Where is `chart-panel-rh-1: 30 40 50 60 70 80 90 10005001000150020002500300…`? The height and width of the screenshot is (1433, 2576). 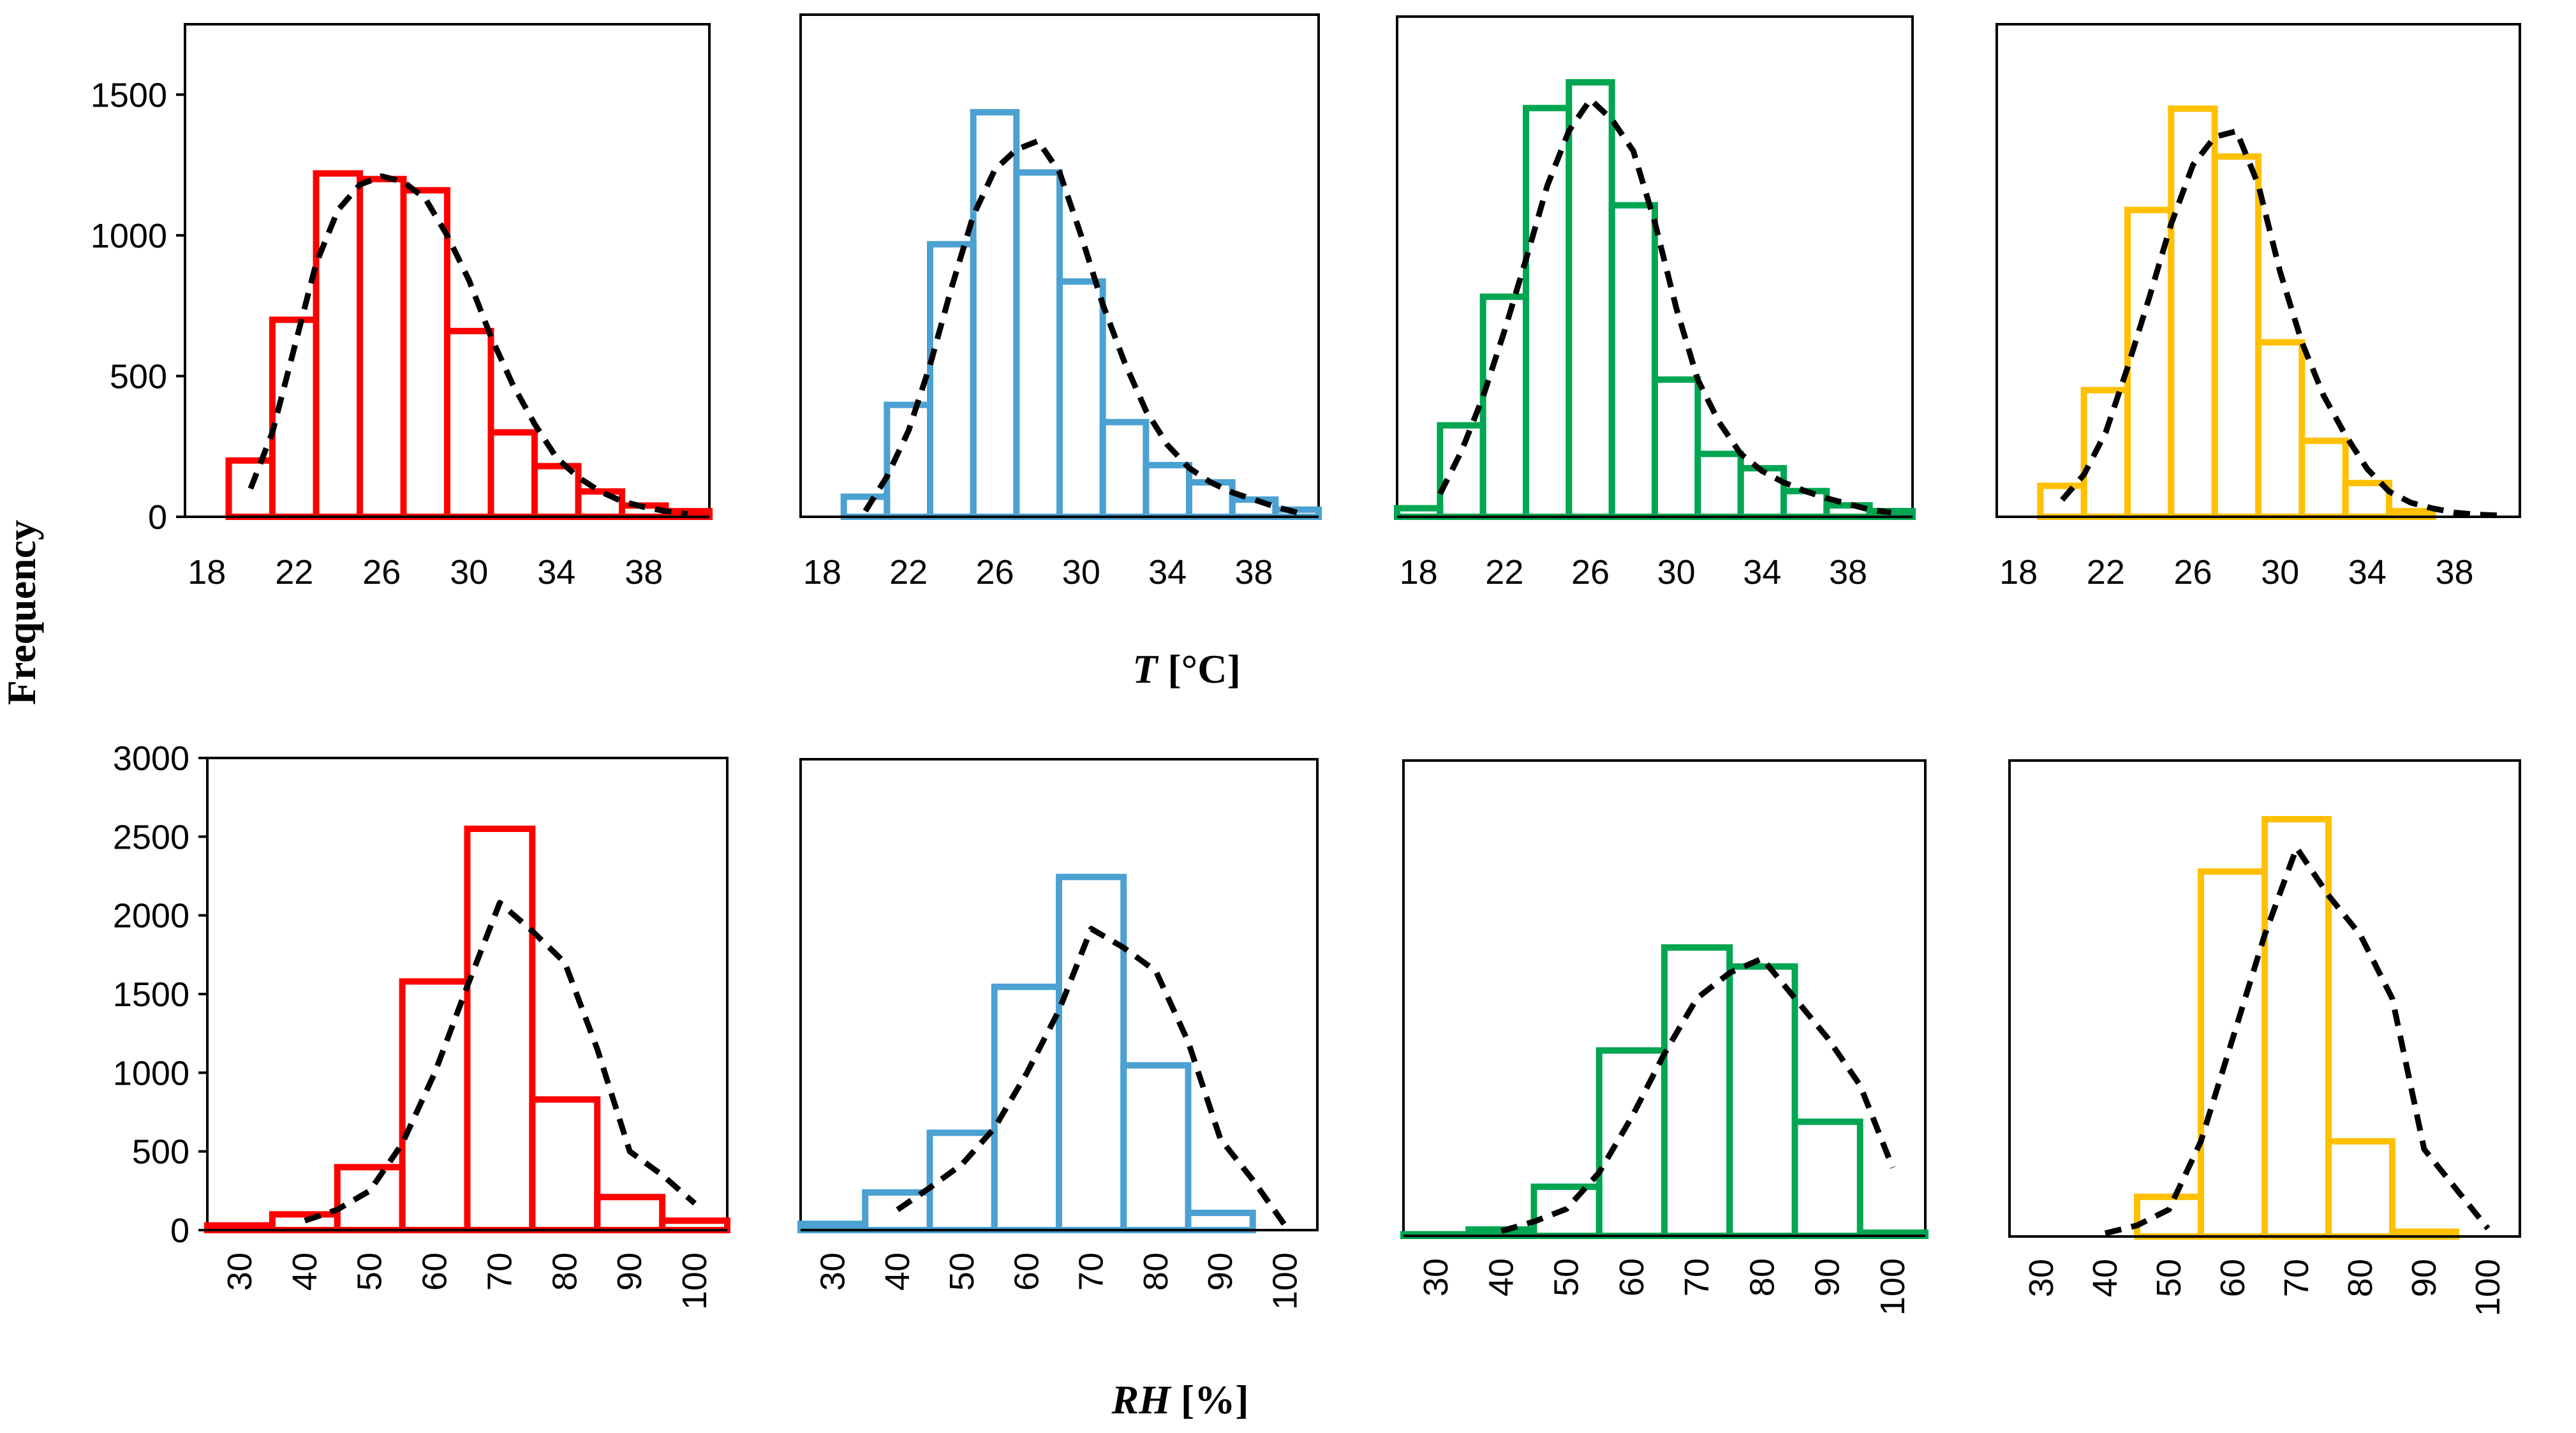
chart-panel-rh-1: 30 40 50 60 70 80 90 10005001000150020002500300… is located at coordinates (421, 1024).